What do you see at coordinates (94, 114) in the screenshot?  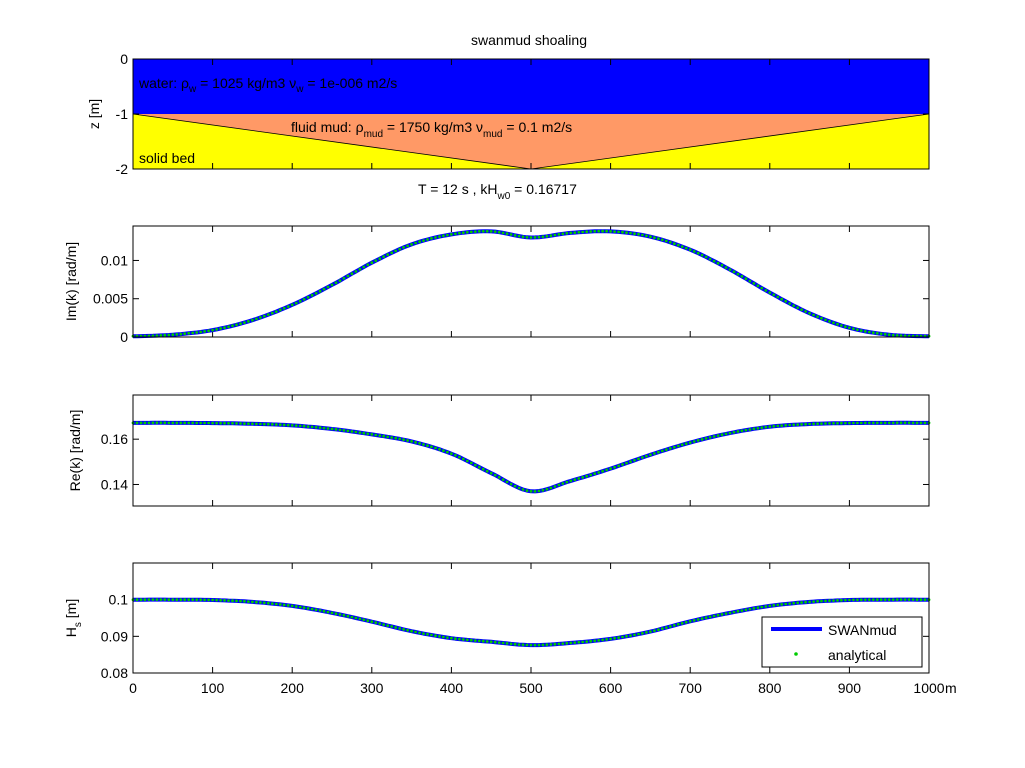 I see `profile-y-label: z [m]` at bounding box center [94, 114].